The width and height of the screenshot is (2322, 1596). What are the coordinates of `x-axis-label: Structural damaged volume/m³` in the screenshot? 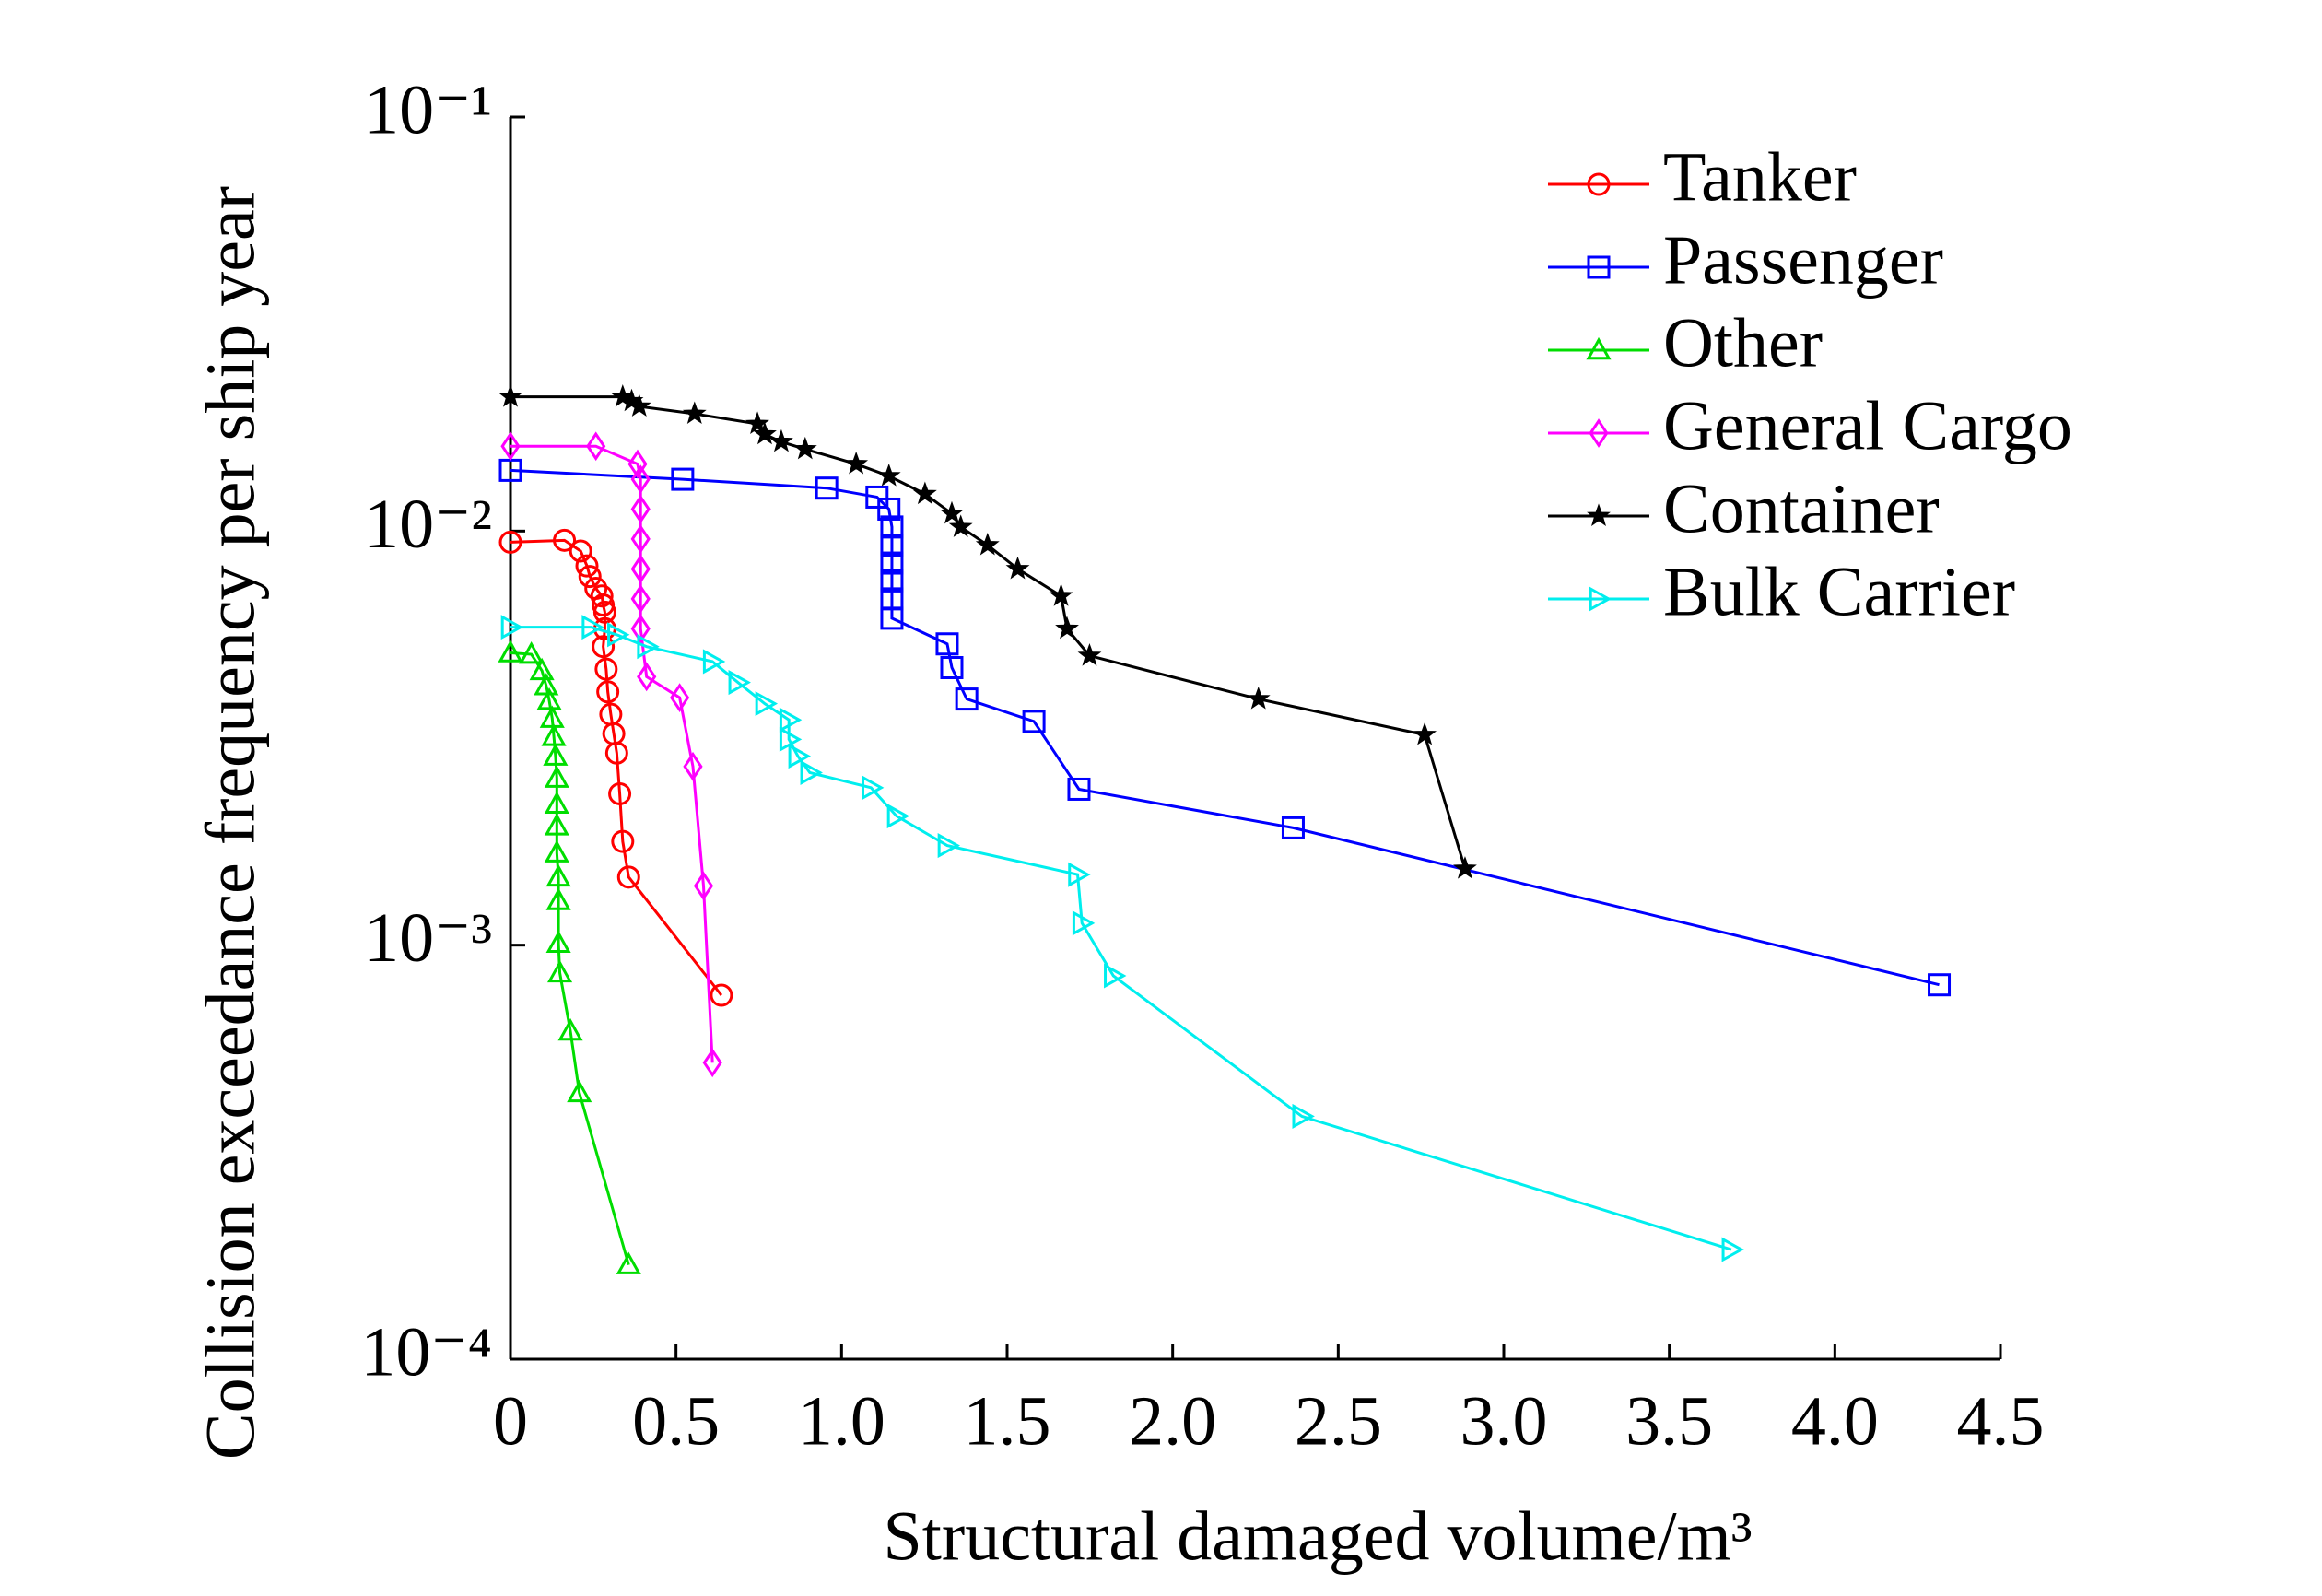 It's located at (1318, 1536).